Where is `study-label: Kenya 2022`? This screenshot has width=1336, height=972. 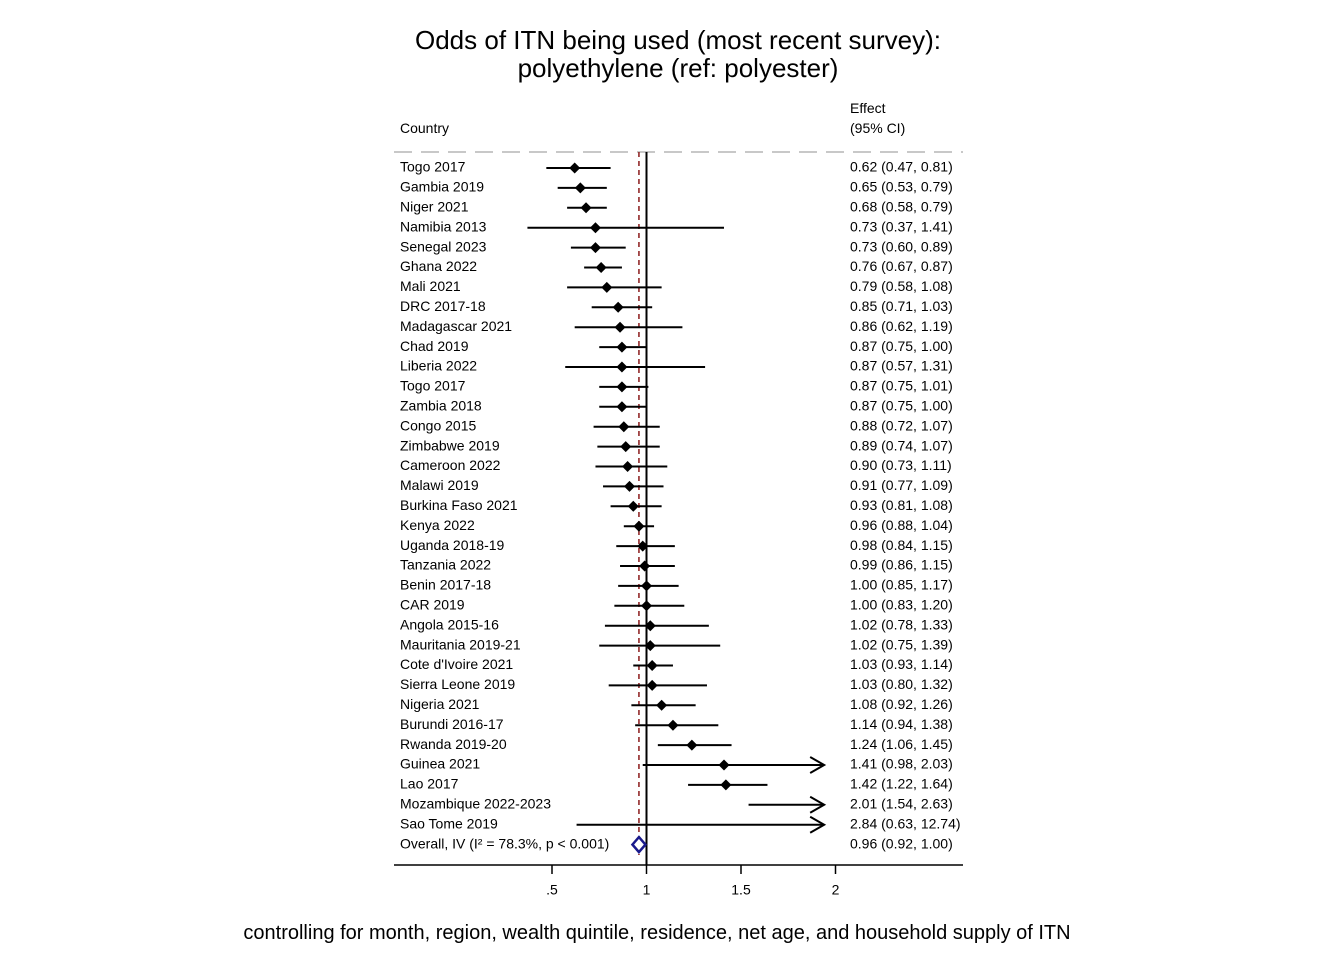 study-label: Kenya 2022 is located at coordinates (437, 525).